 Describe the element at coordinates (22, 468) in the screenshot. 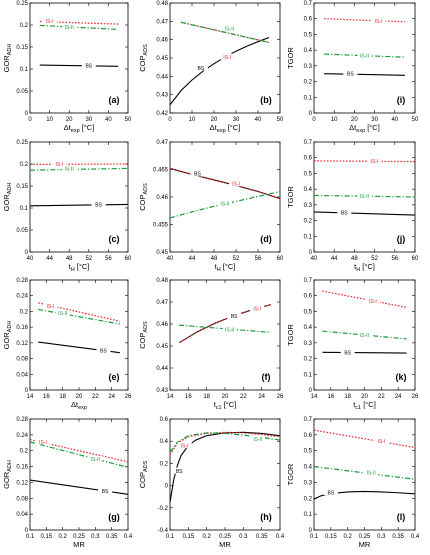

I see `y-tick-label: 0.16` at that location.